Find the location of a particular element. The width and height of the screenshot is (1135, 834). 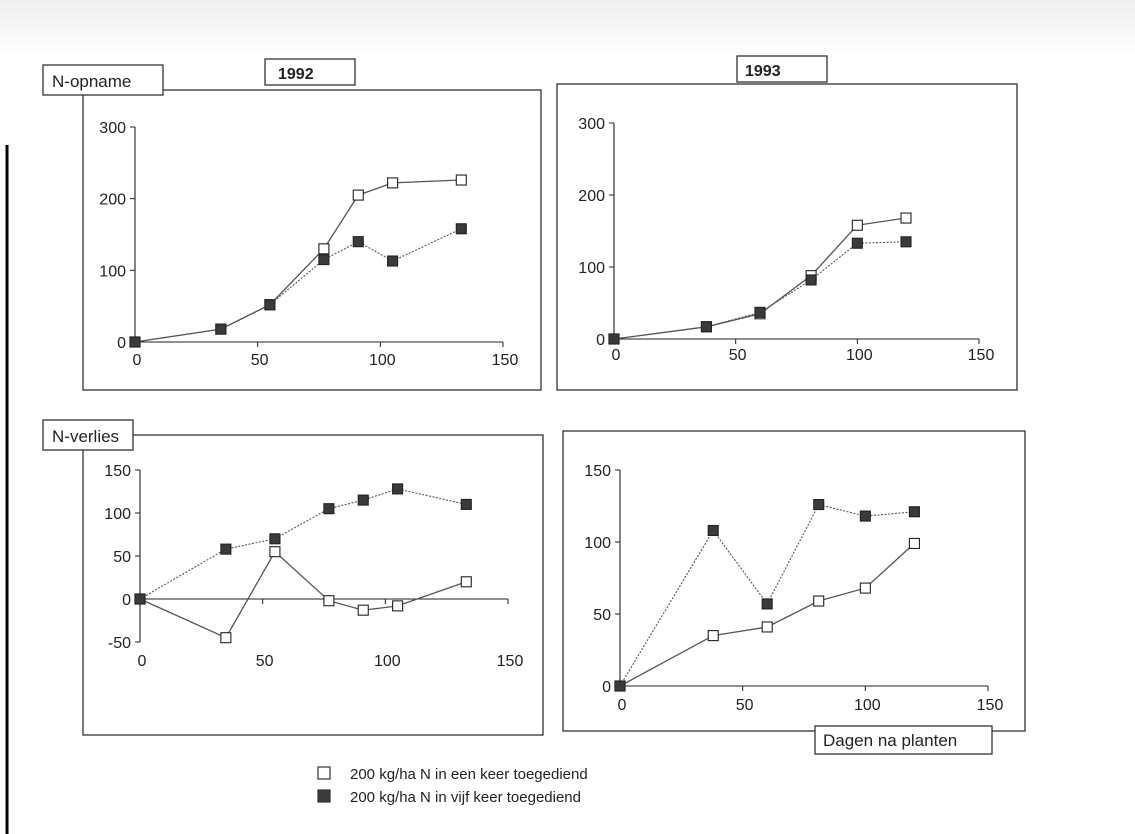

uptake-label: N-opname is located at coordinates (91, 81).